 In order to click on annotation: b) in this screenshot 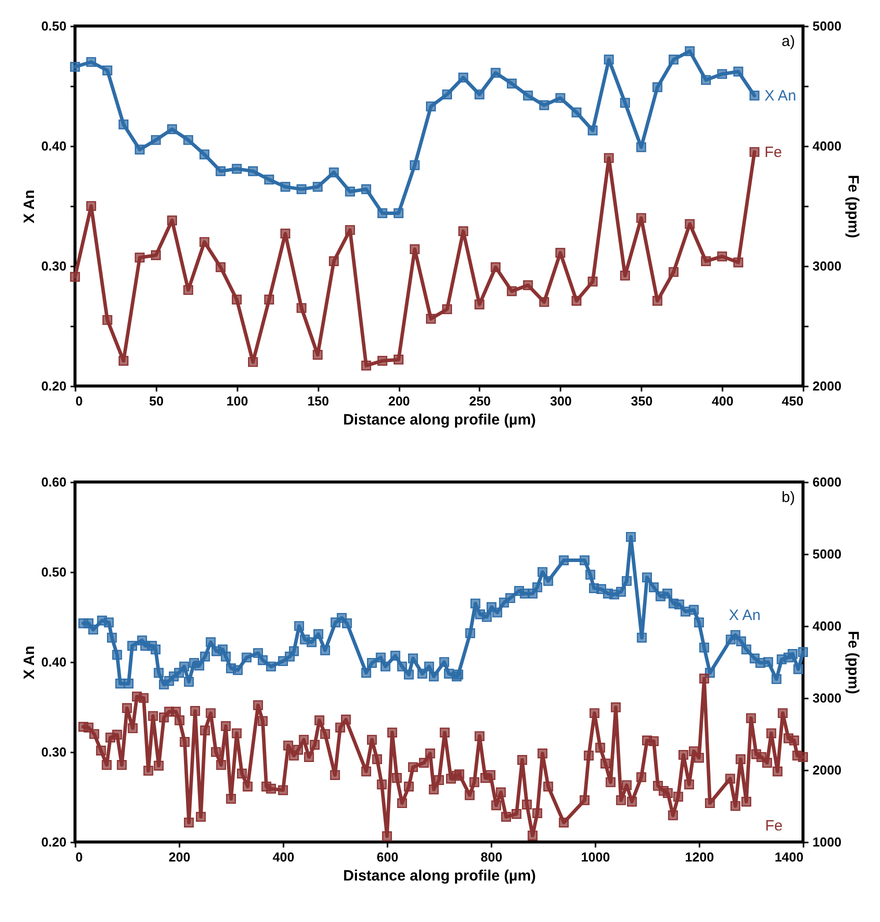, I will do `click(788, 497)`.